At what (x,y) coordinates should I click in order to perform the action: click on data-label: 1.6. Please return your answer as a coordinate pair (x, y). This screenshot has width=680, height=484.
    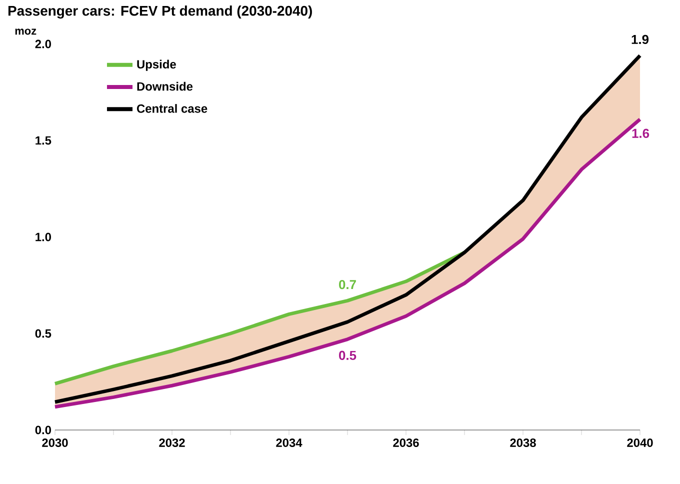
    Looking at the image, I should click on (641, 133).